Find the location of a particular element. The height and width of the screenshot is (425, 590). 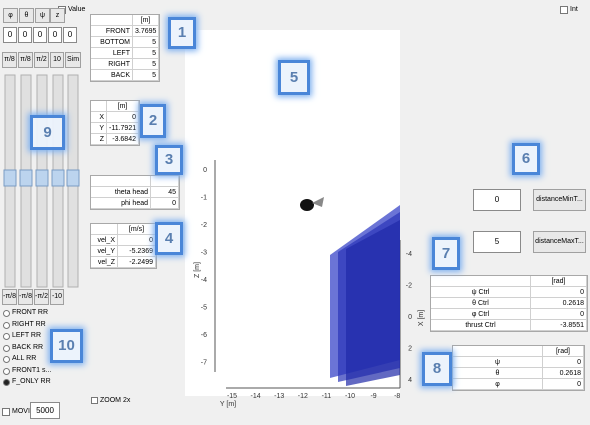

row-label: BOTTOM is located at coordinates (112, 42).